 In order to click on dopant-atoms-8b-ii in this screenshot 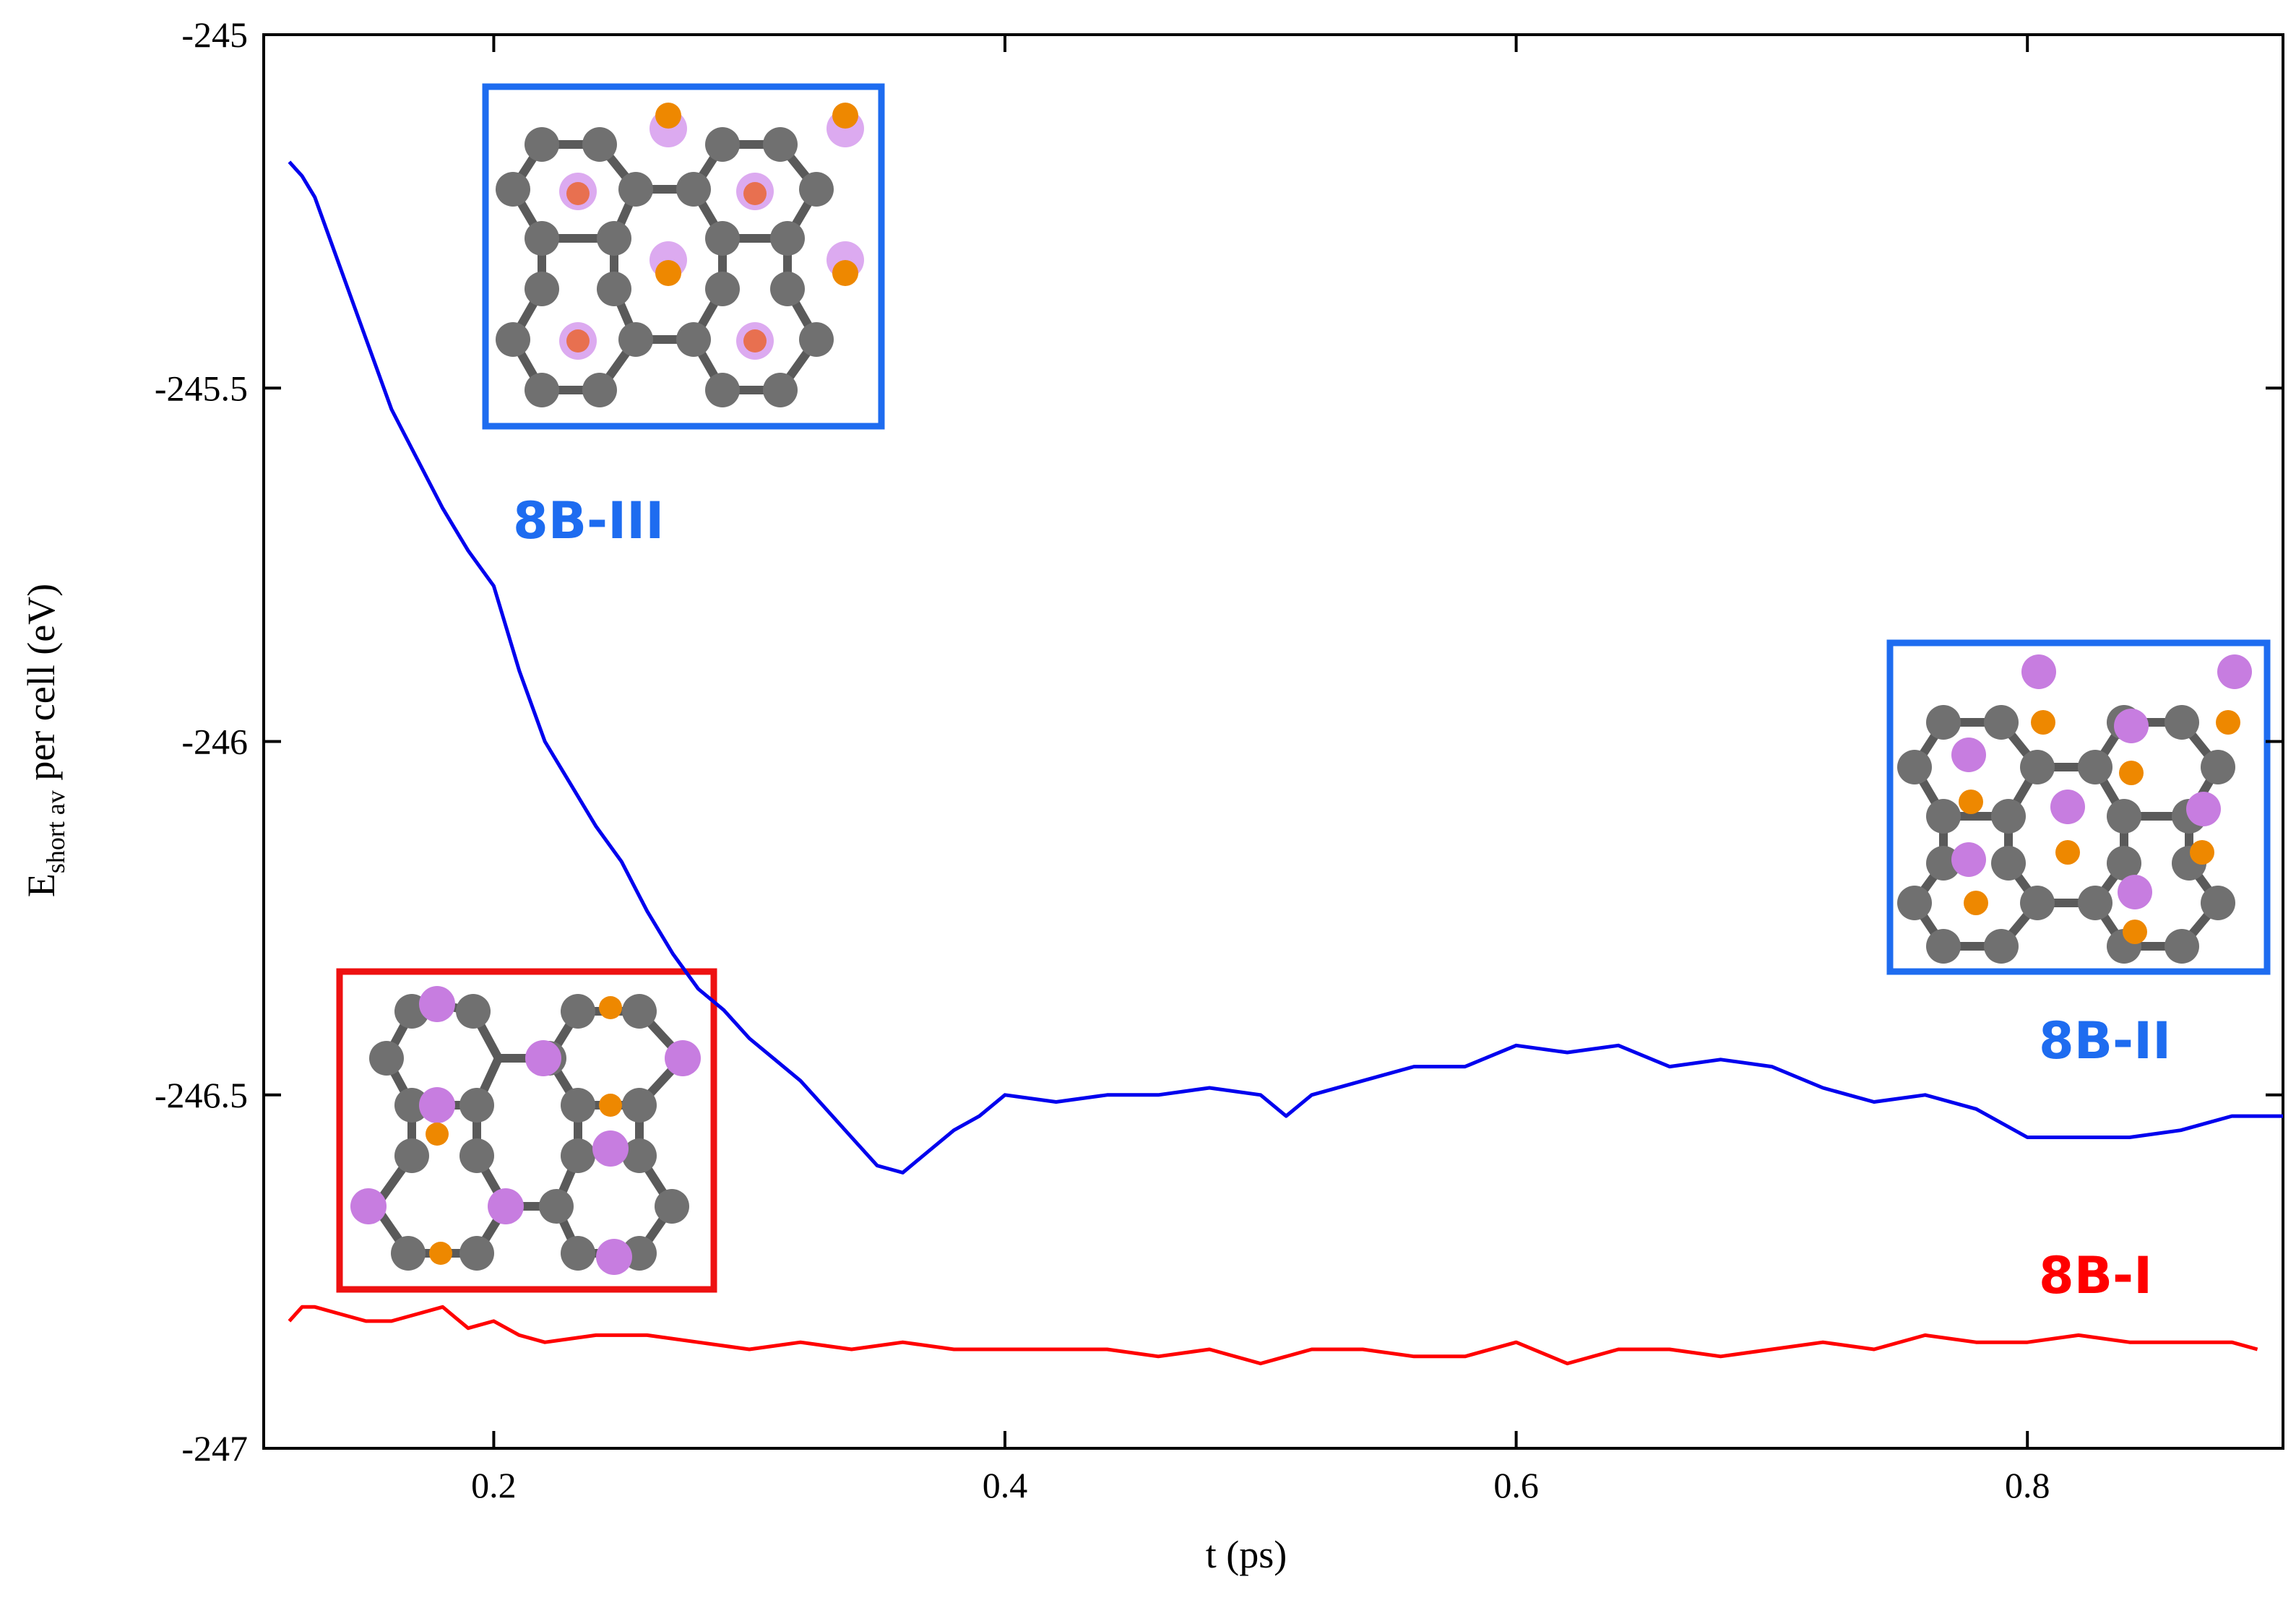, I will do `click(2101, 799)`.